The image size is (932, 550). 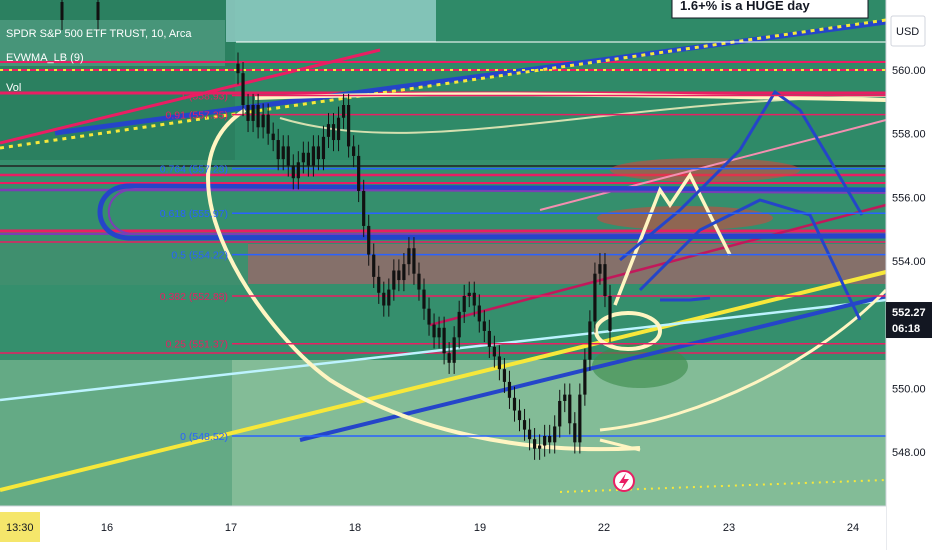 I want to click on price-tick-label: 548.00, so click(x=909, y=453).